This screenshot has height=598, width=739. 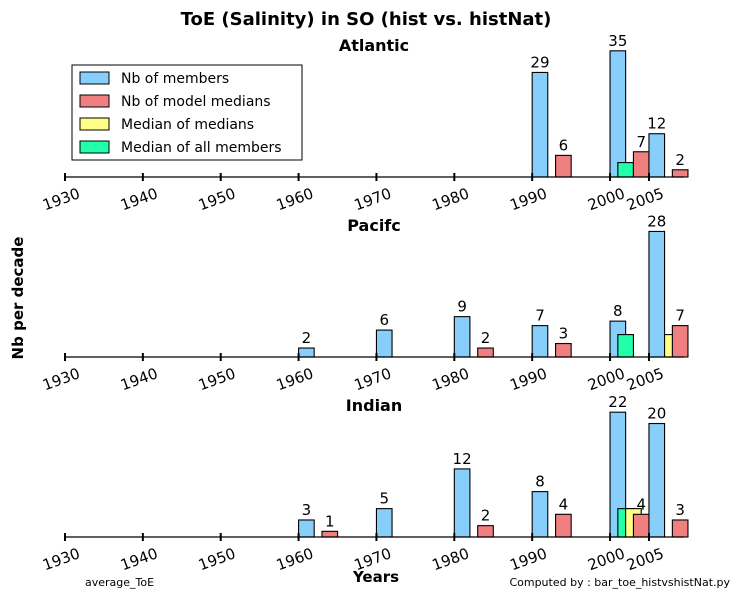 What do you see at coordinates (374, 405) in the screenshot?
I see `panel-title: Indian` at bounding box center [374, 405].